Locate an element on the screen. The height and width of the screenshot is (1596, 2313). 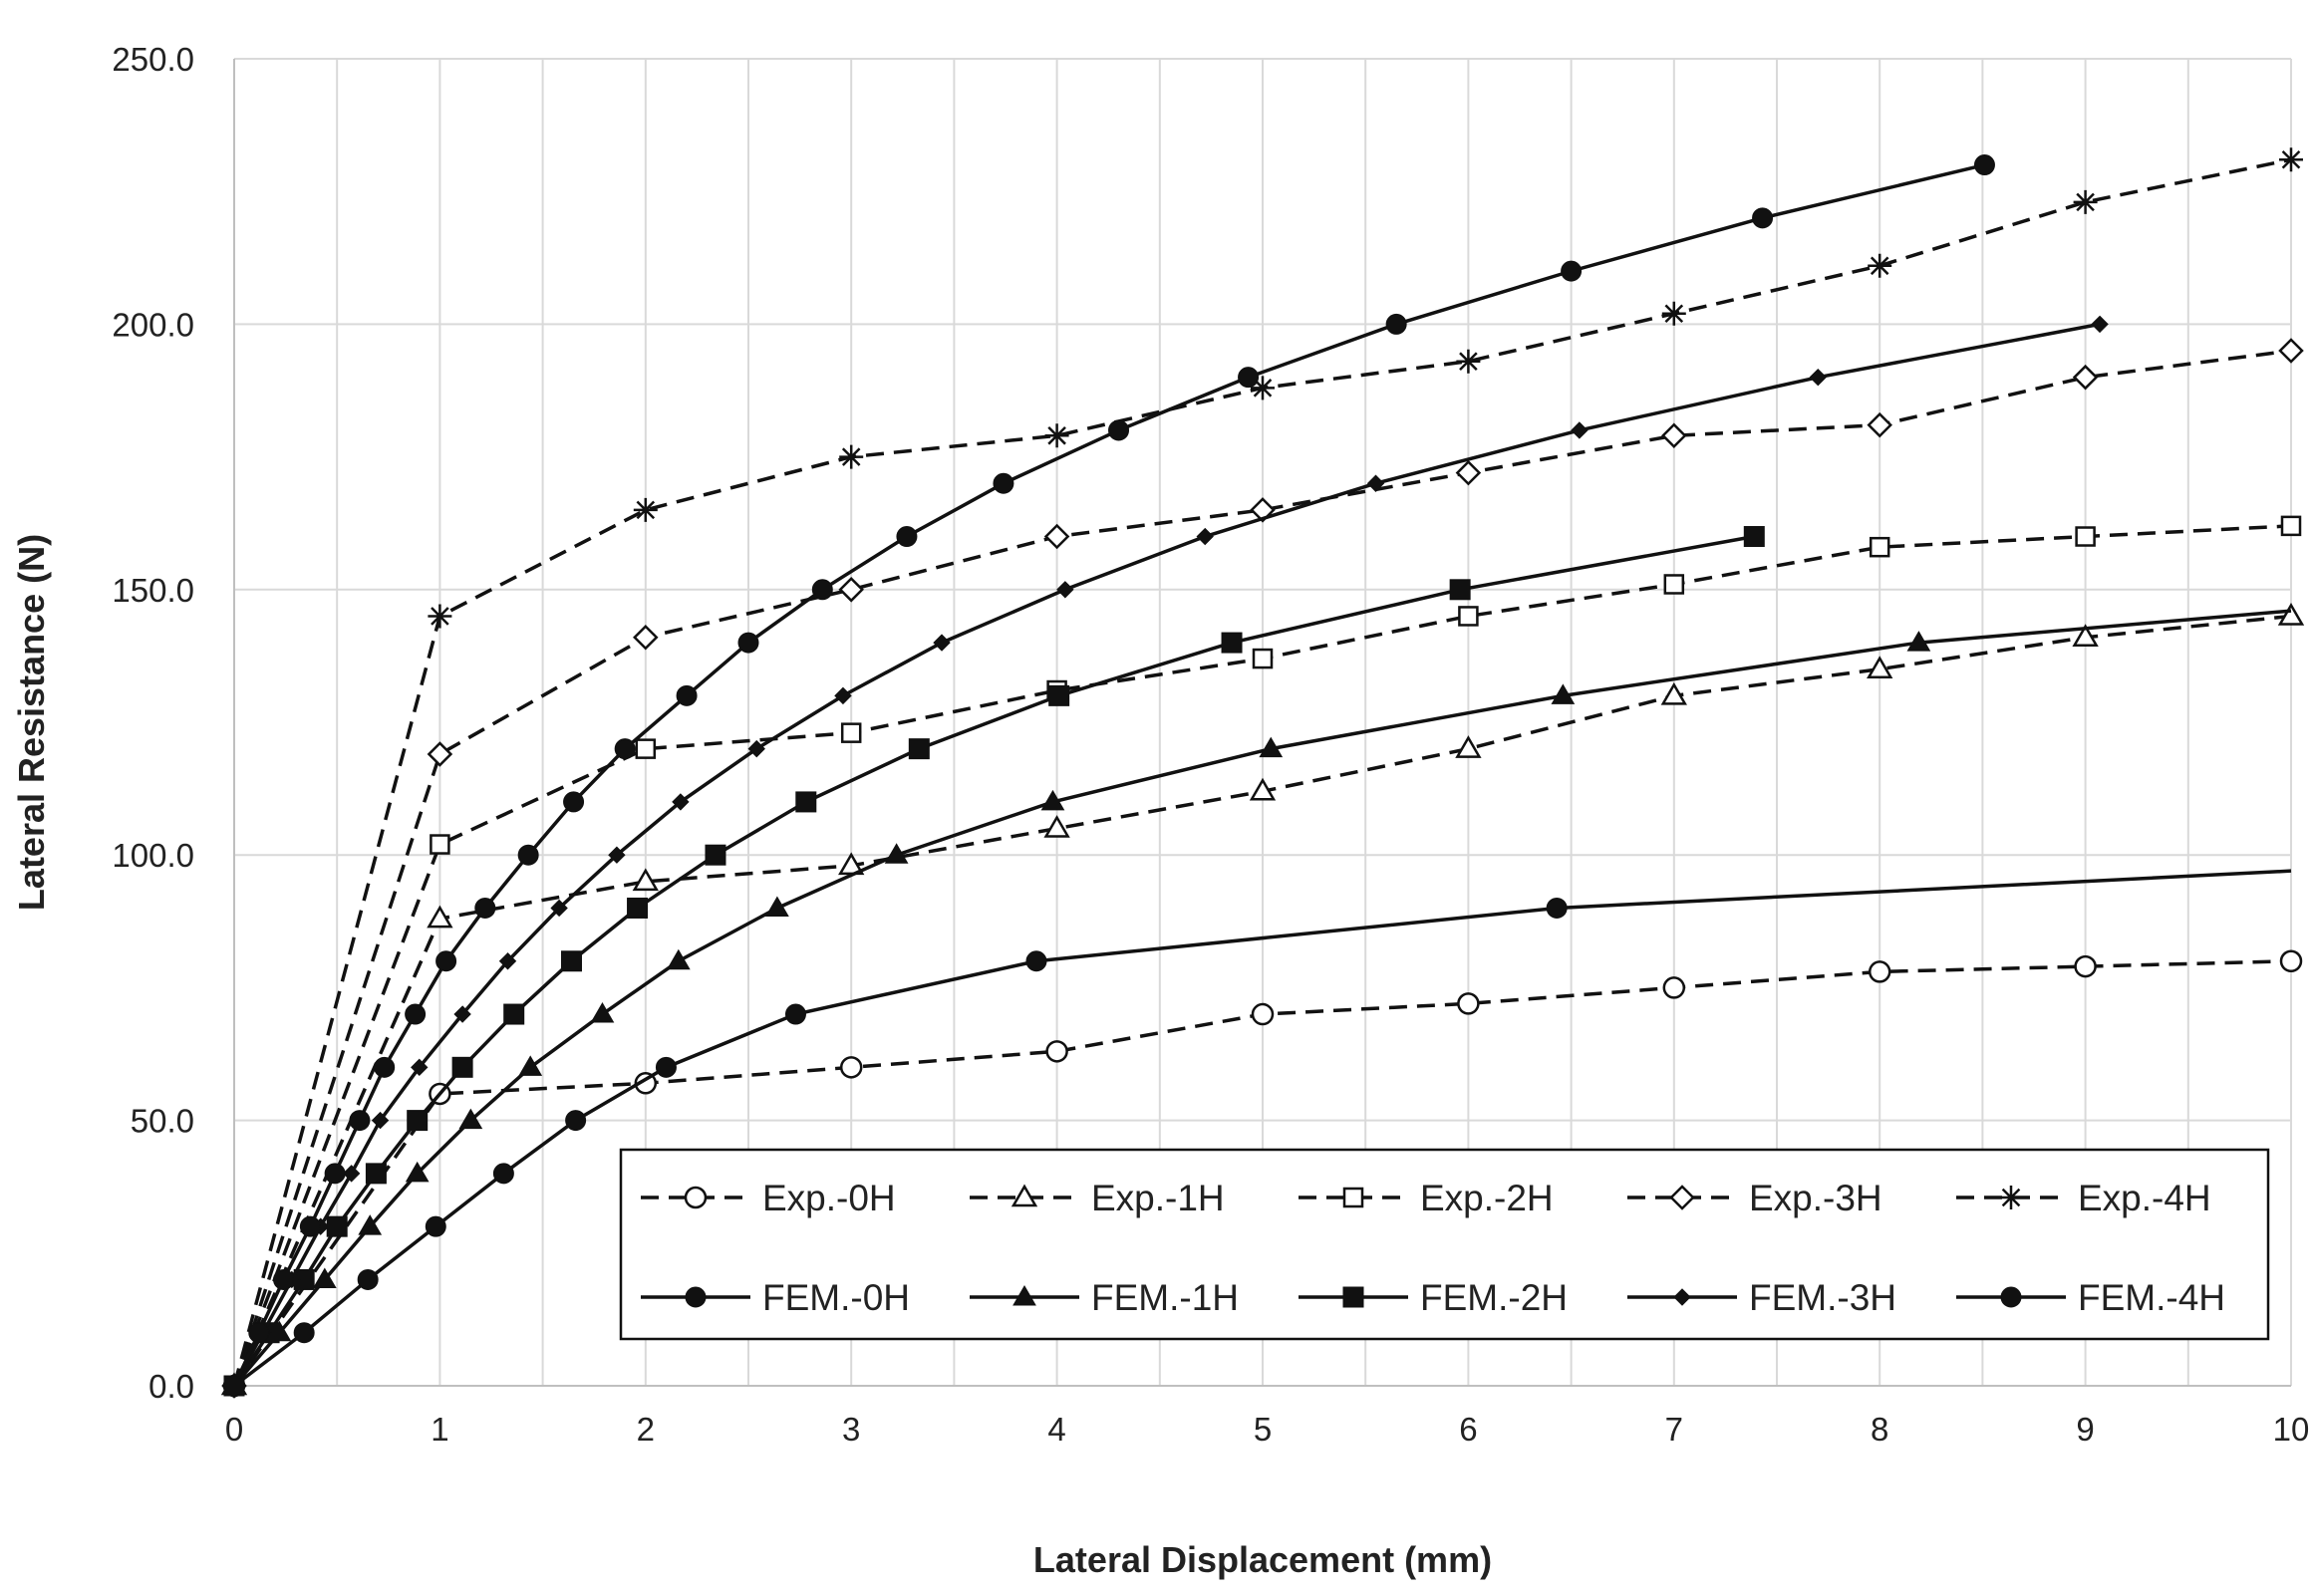
legend-label: Exp.-3H is located at coordinates (1816, 1198).